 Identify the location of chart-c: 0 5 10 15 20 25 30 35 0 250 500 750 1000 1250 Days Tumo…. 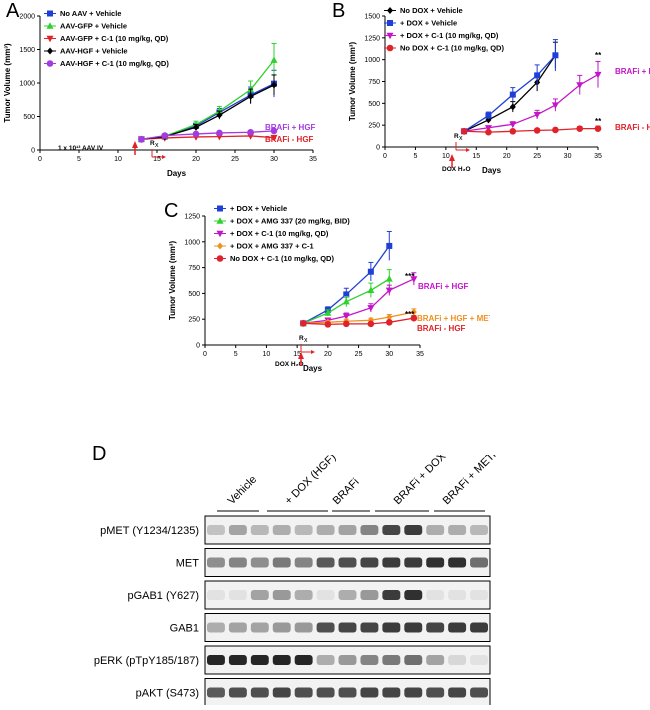
(329, 288).